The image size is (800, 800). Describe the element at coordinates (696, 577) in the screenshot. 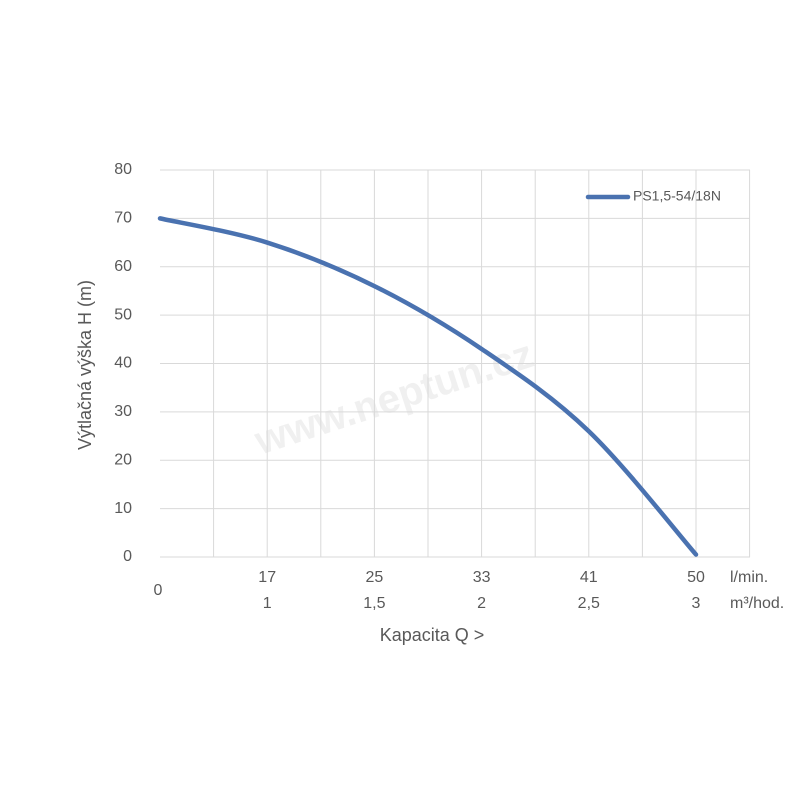

I see `x-tick-label: 50` at that location.